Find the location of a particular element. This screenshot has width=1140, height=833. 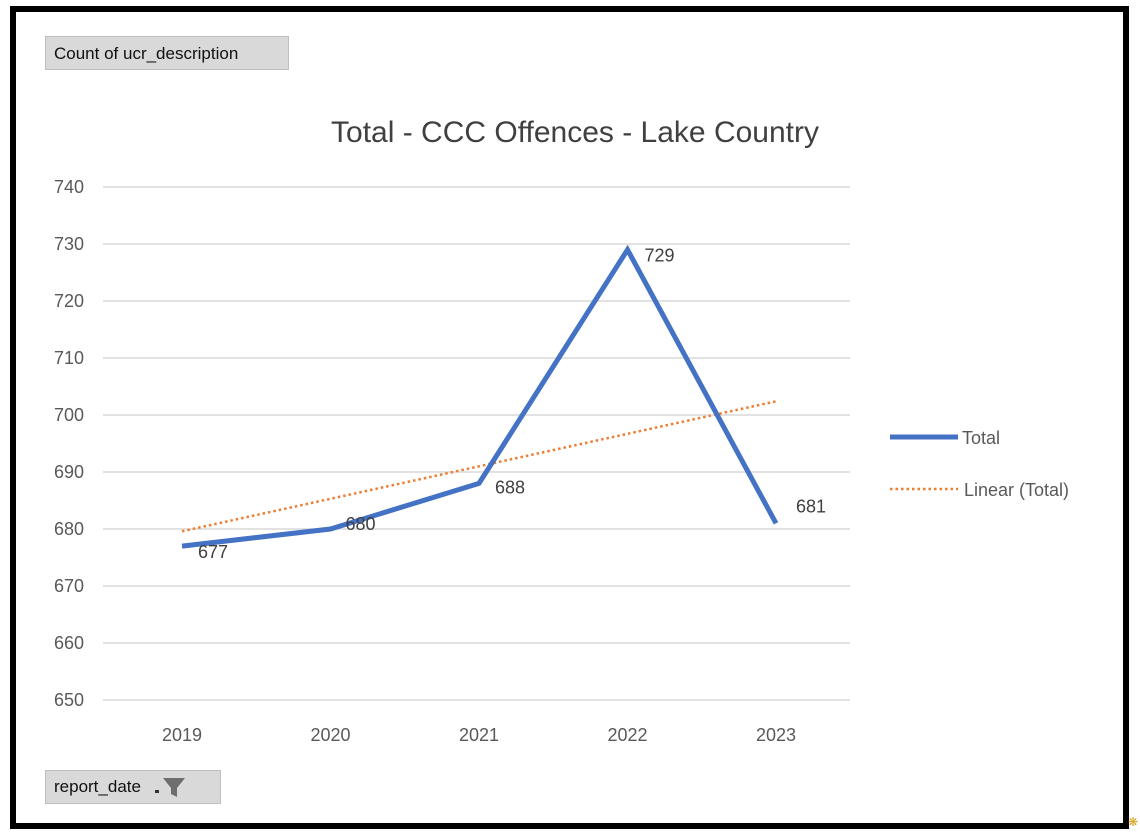

x-tick-label: 2021 is located at coordinates (479, 735).